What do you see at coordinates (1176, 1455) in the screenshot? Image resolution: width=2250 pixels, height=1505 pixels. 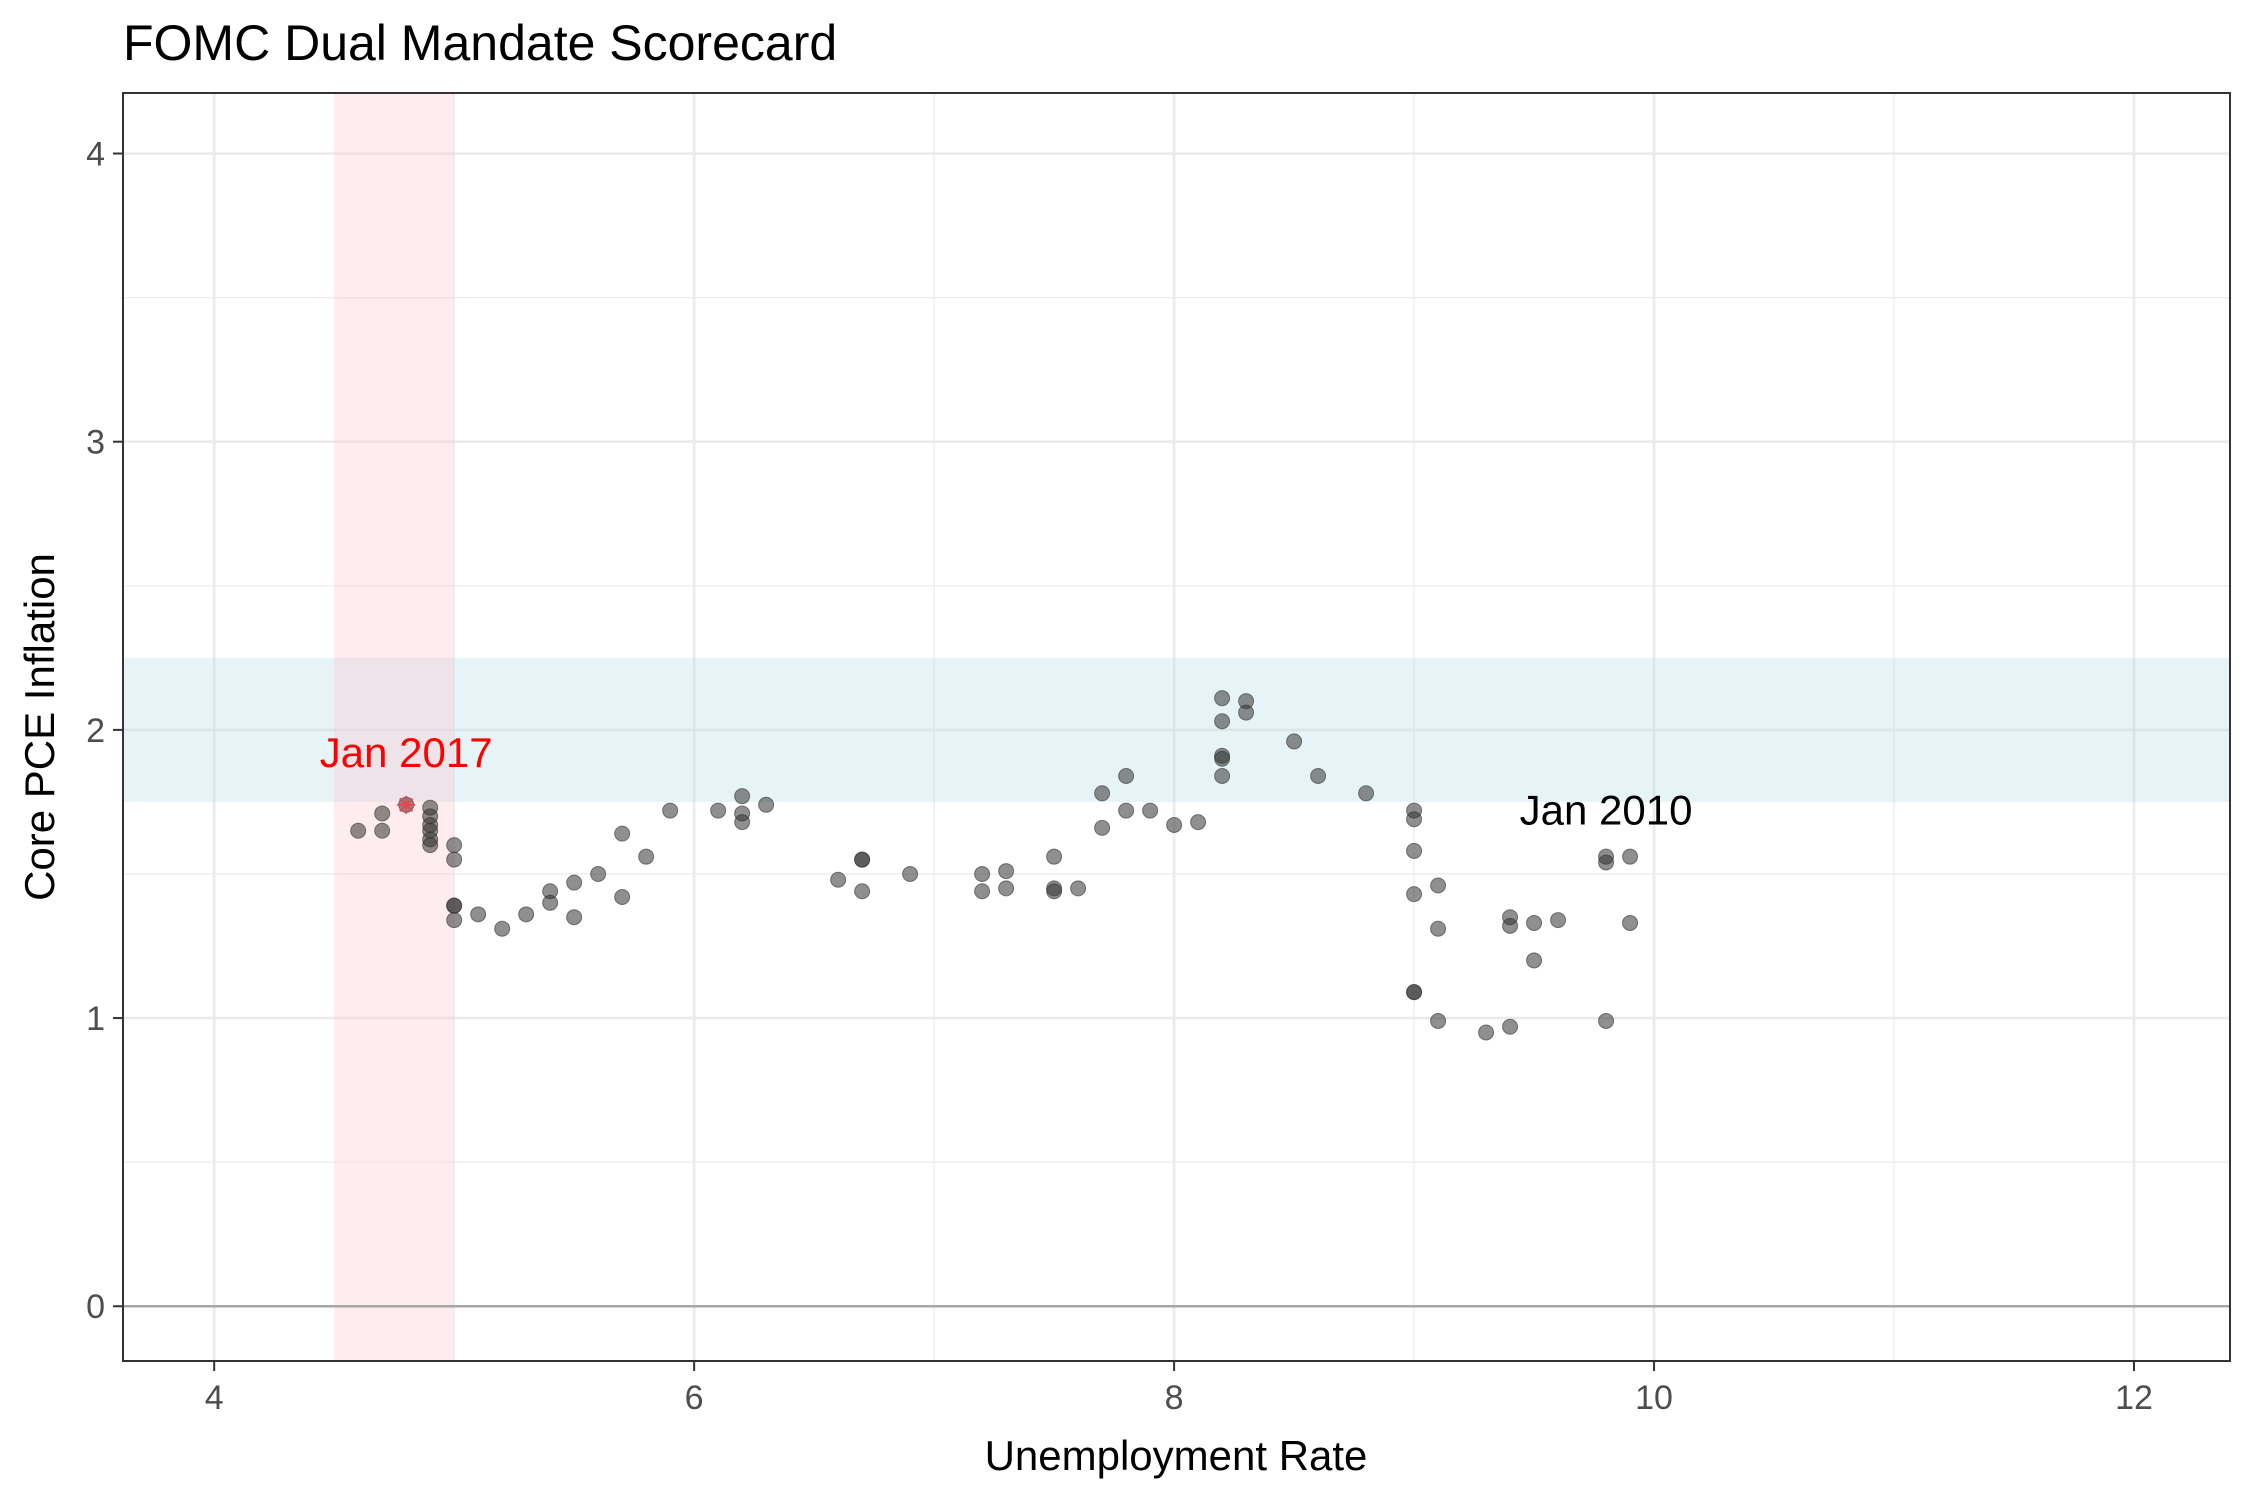 I see `x-axis-label: Unemployment Rate` at bounding box center [1176, 1455].